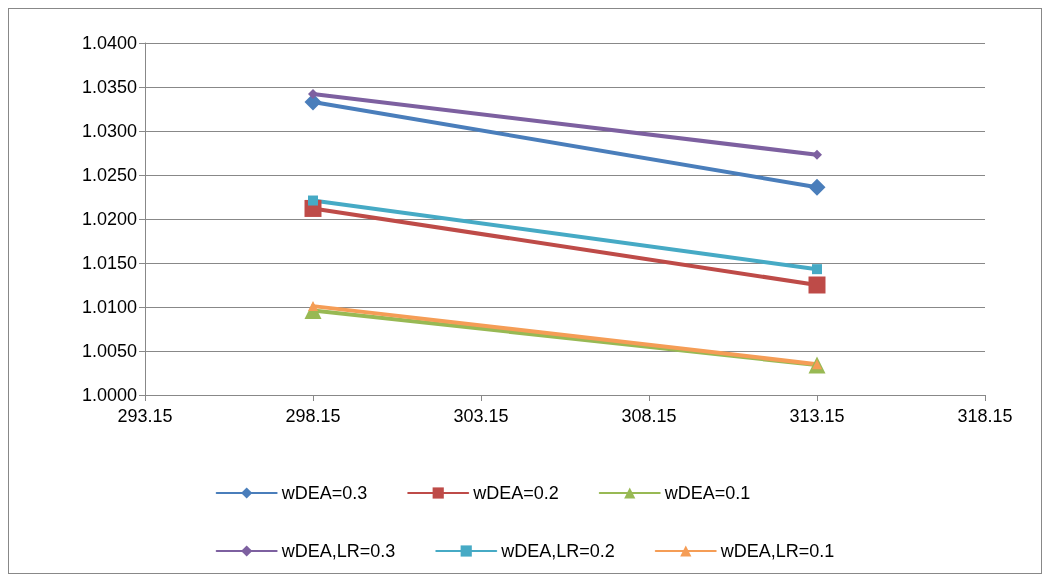  What do you see at coordinates (109, 307) in the screenshot?
I see `y-tick-label: 1.0100` at bounding box center [109, 307].